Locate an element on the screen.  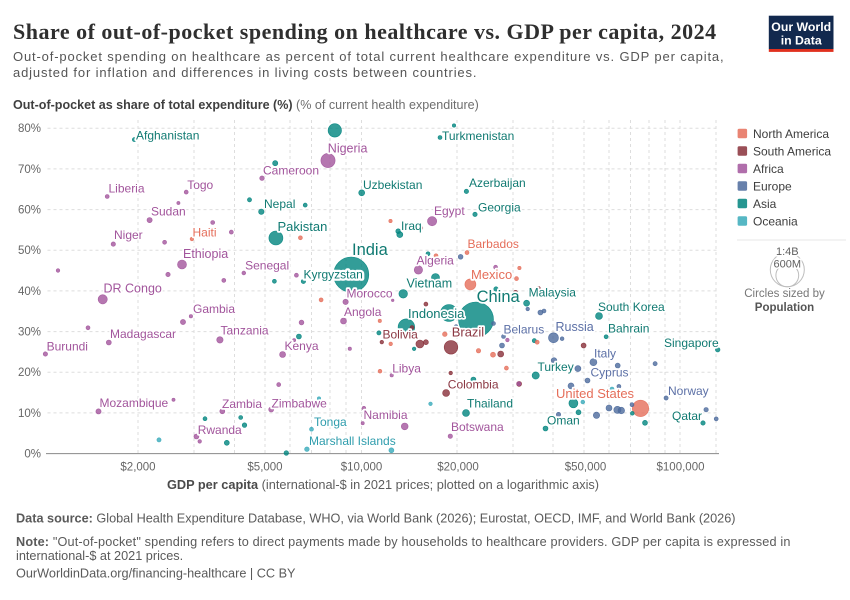
svg-text: Egypt is located at coordinates (449, 211).